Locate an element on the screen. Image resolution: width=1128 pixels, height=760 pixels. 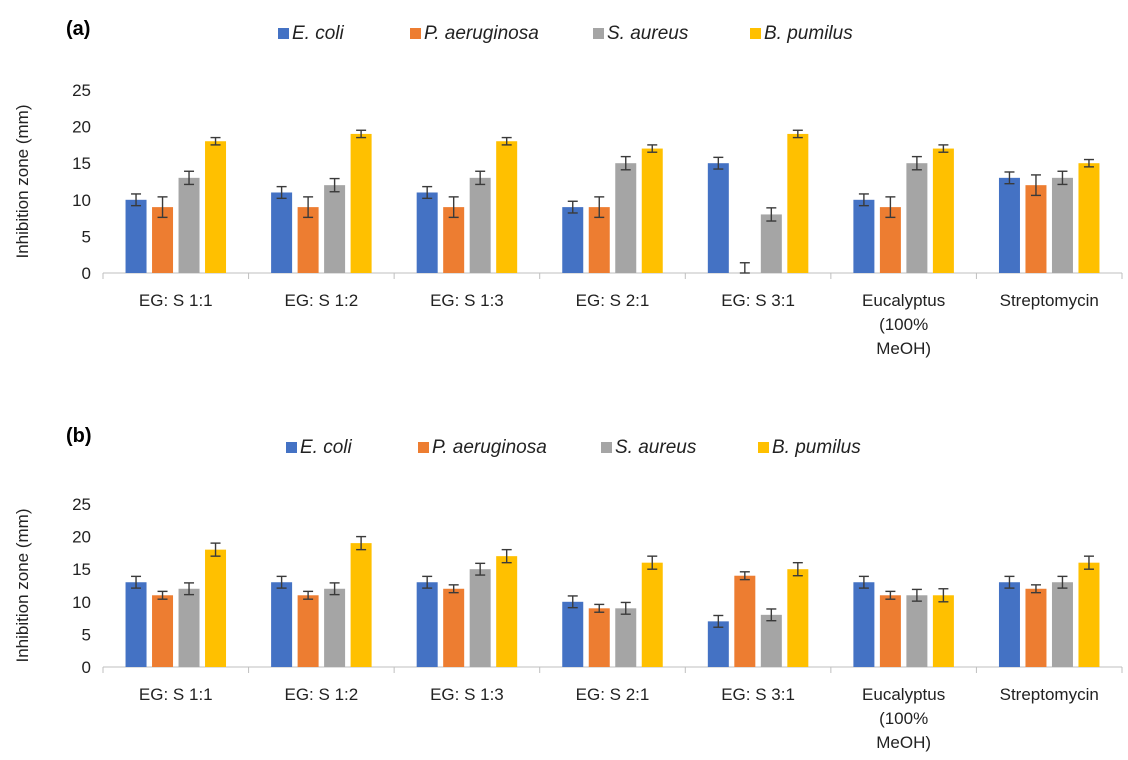
x-tick-label-line: EG: S 1:2 is located at coordinates (322, 694).